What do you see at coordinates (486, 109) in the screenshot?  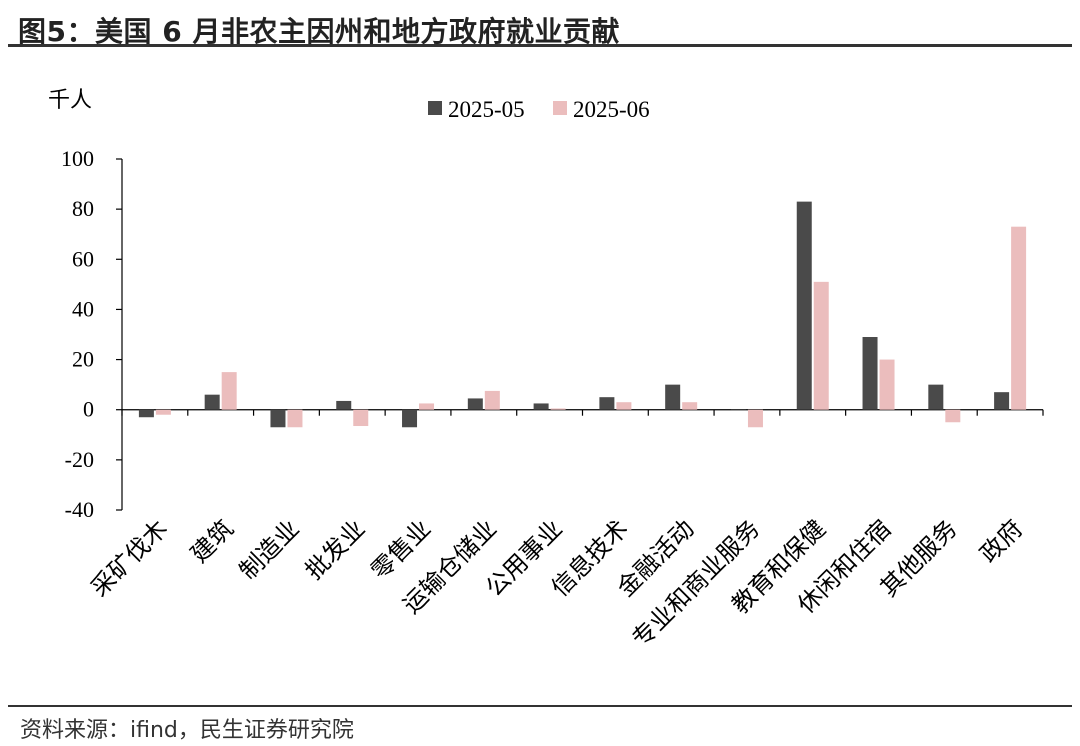 I see `legend-label: 2025-05` at bounding box center [486, 109].